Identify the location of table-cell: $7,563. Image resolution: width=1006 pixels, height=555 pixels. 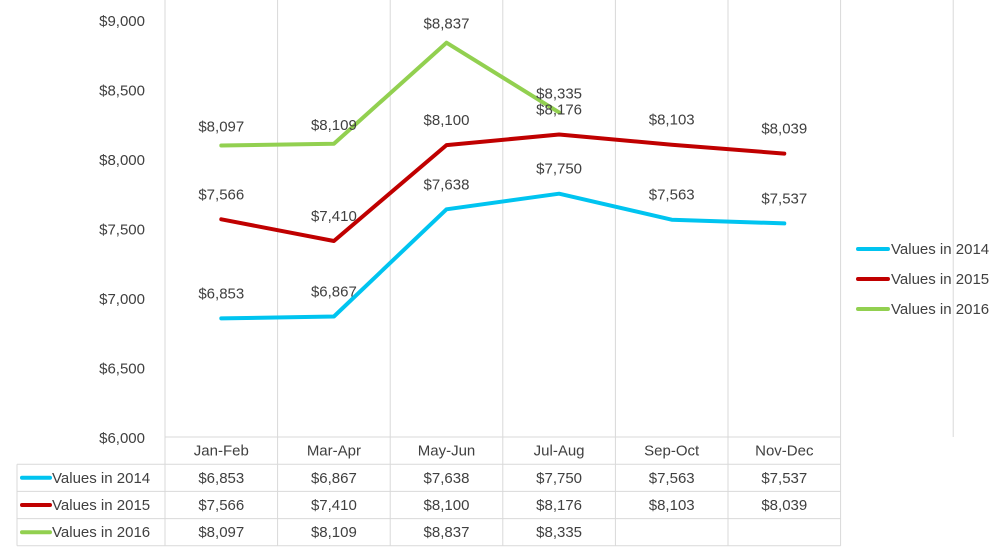
(672, 478).